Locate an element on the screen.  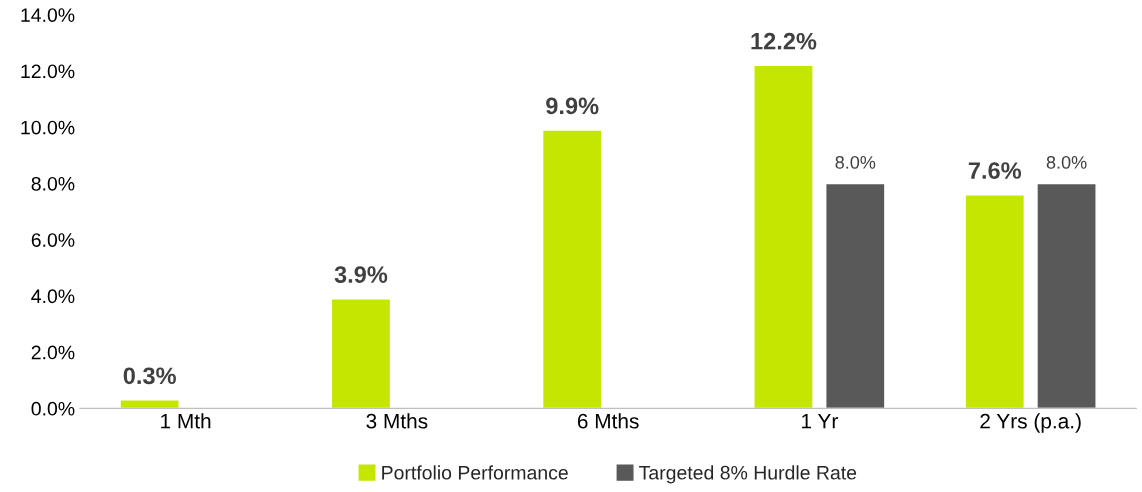
y-tick-label: 4.0% is located at coordinates (53, 296).